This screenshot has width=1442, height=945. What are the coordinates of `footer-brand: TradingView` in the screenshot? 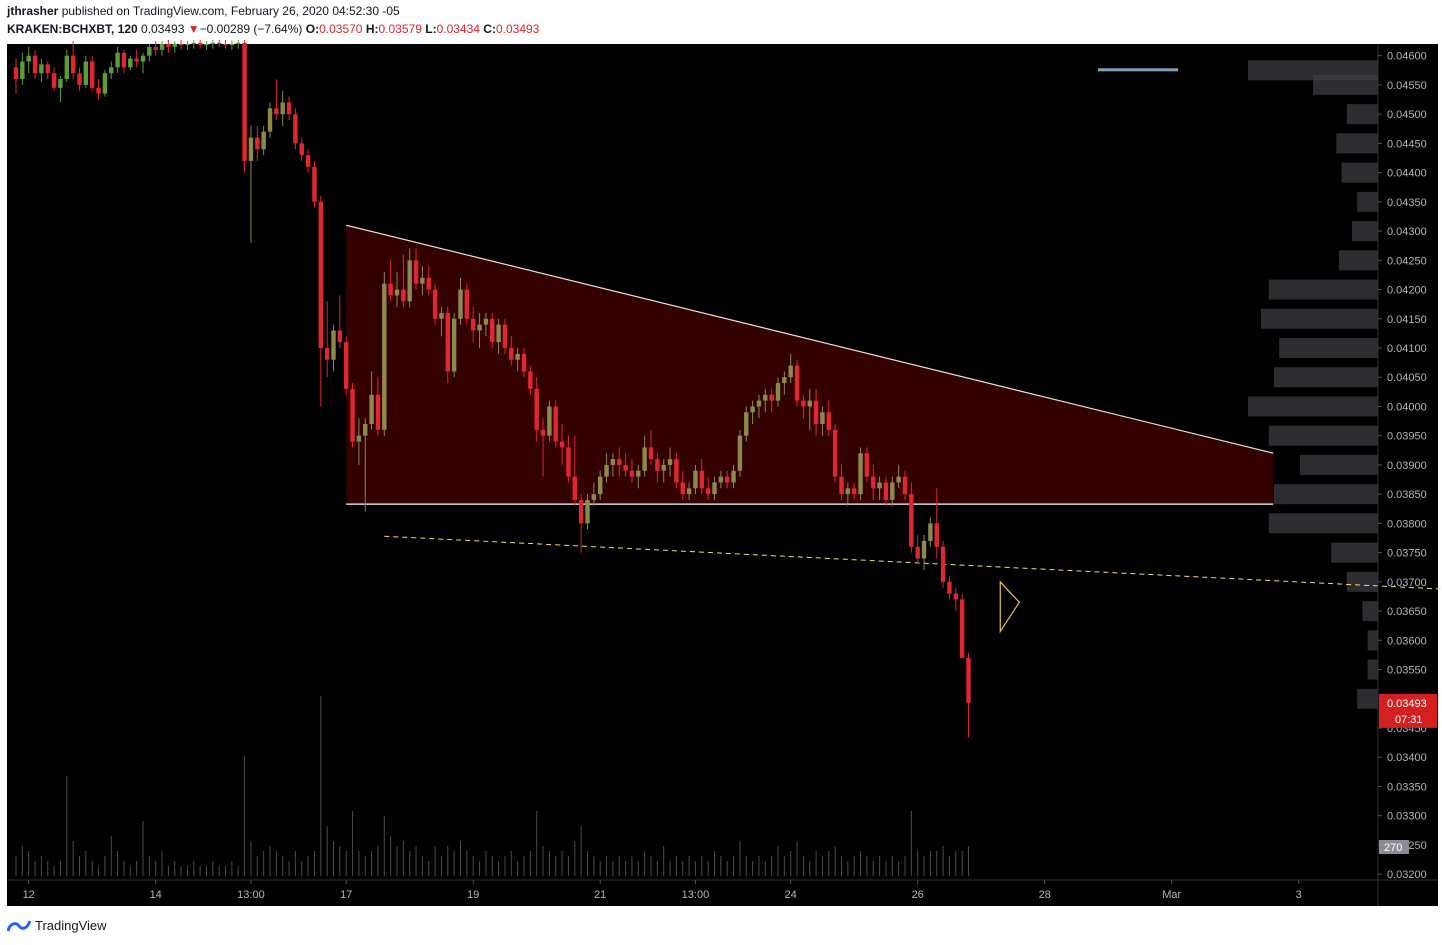 It's located at (57, 925).